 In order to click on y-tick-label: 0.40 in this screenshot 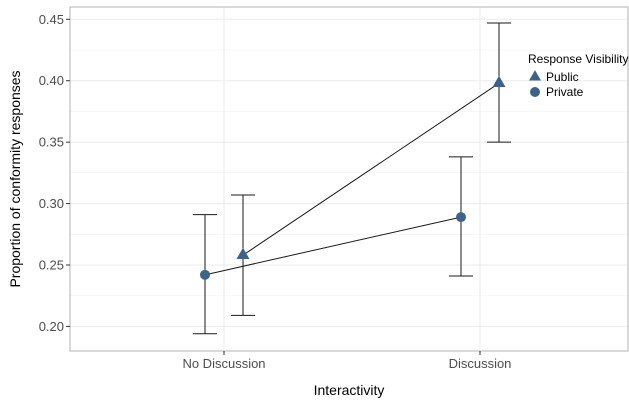, I will do `click(51, 80)`.